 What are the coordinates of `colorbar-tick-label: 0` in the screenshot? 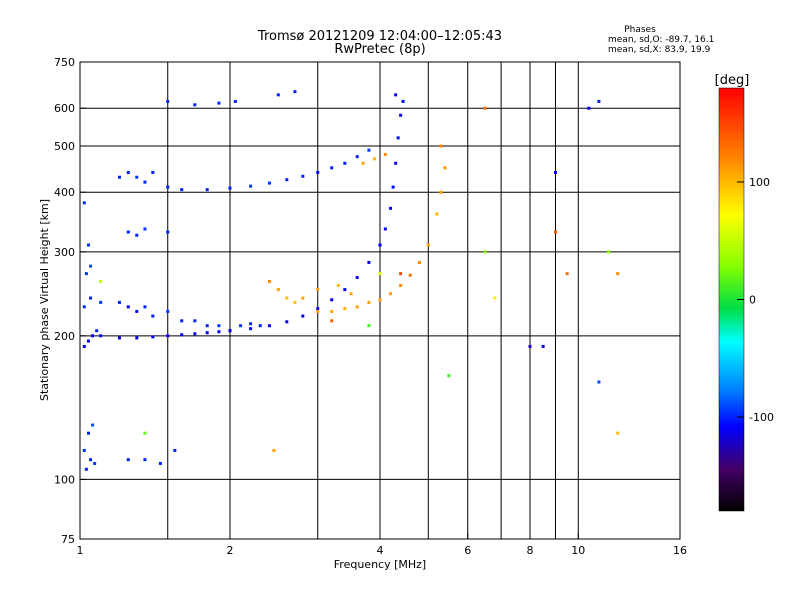 It's located at (752, 300).